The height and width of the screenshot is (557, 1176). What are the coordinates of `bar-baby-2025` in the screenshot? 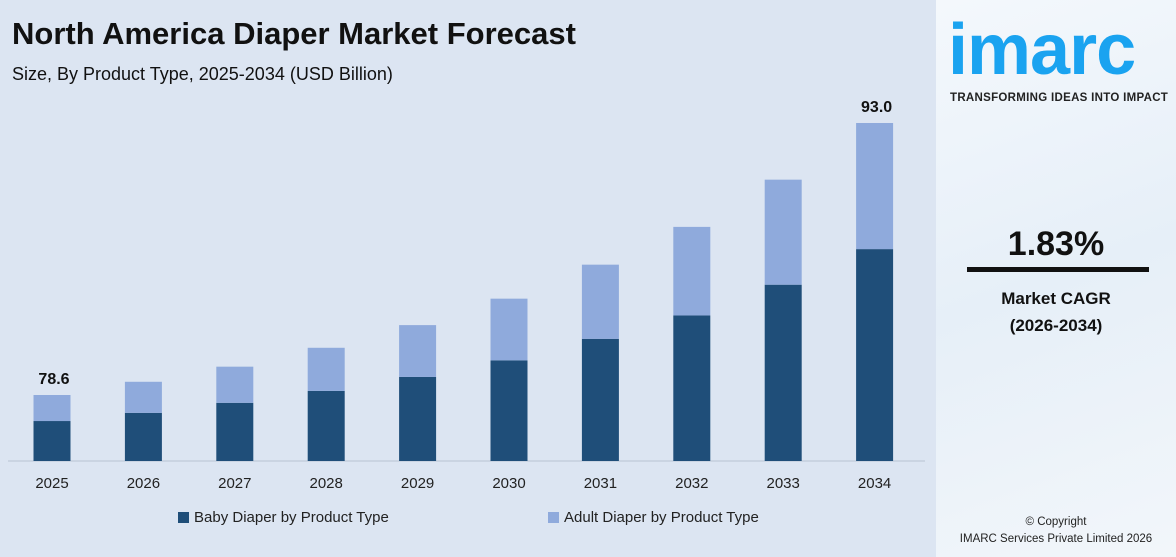 It's located at (52, 441).